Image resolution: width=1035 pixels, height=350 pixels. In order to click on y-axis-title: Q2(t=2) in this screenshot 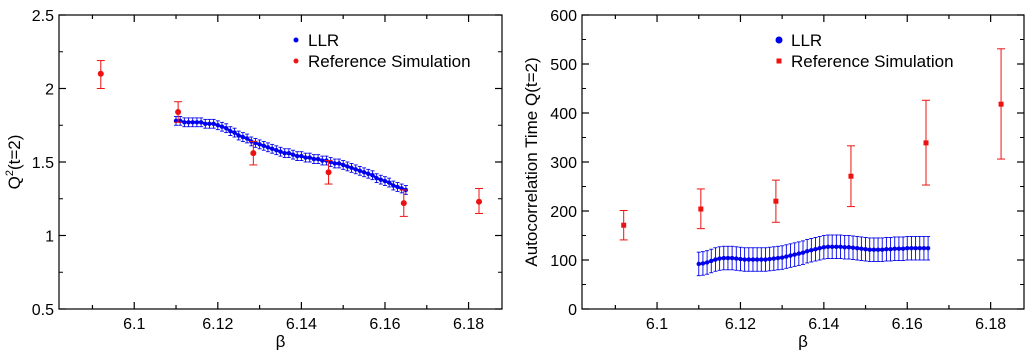, I will do `click(14, 162)`.